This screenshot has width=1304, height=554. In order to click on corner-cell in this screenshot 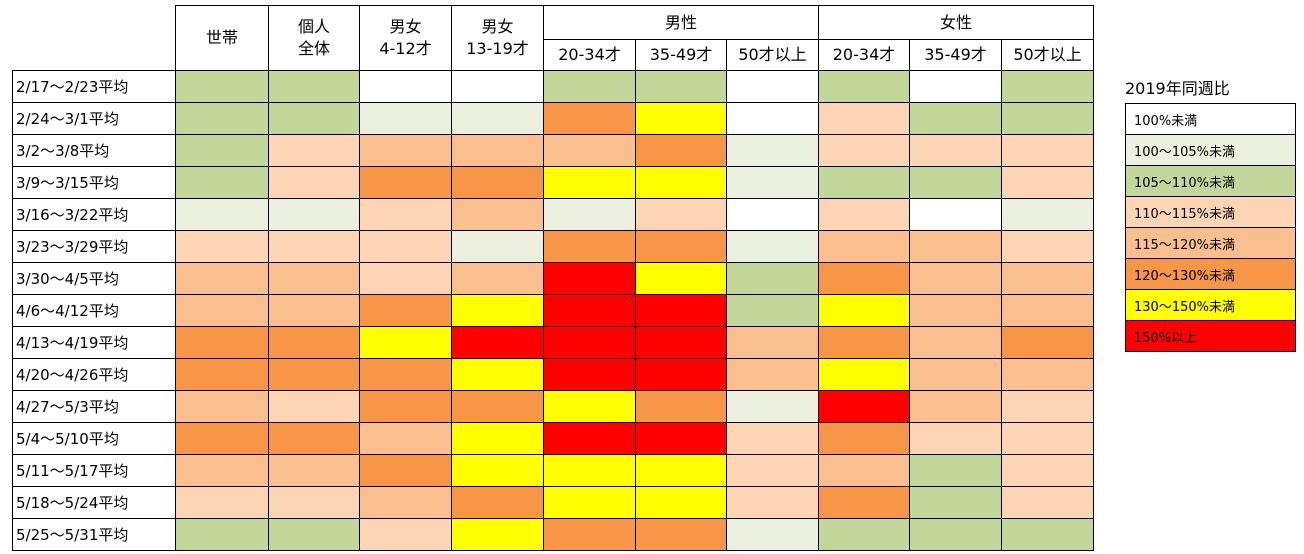, I will do `click(94, 38)`.